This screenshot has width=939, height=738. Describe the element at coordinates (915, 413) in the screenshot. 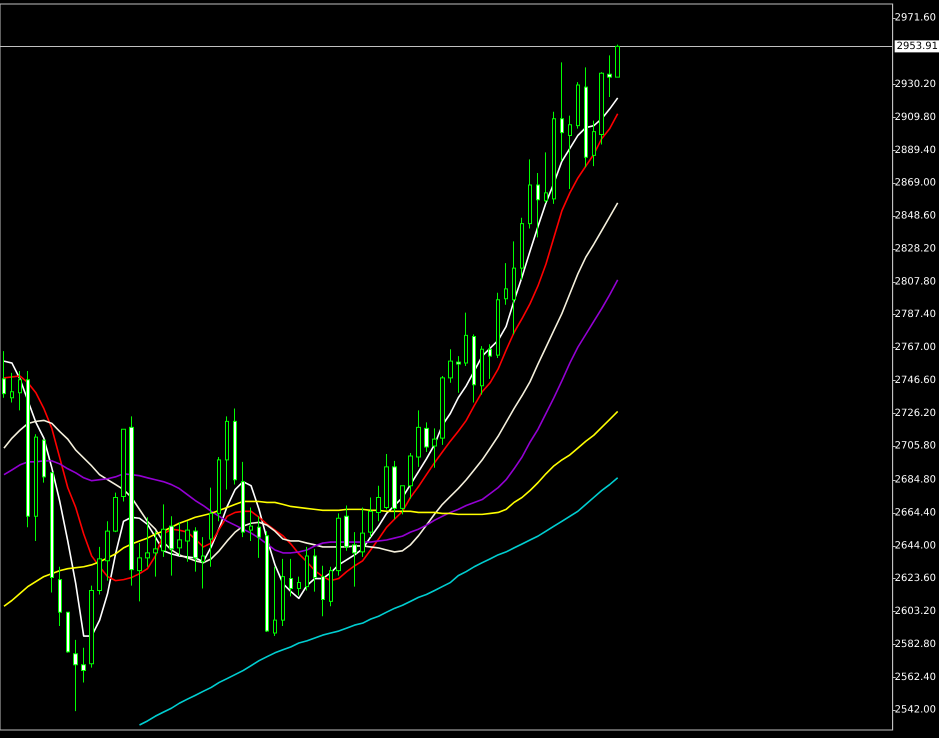

I see `y-tick-label: 2726.20` at that location.